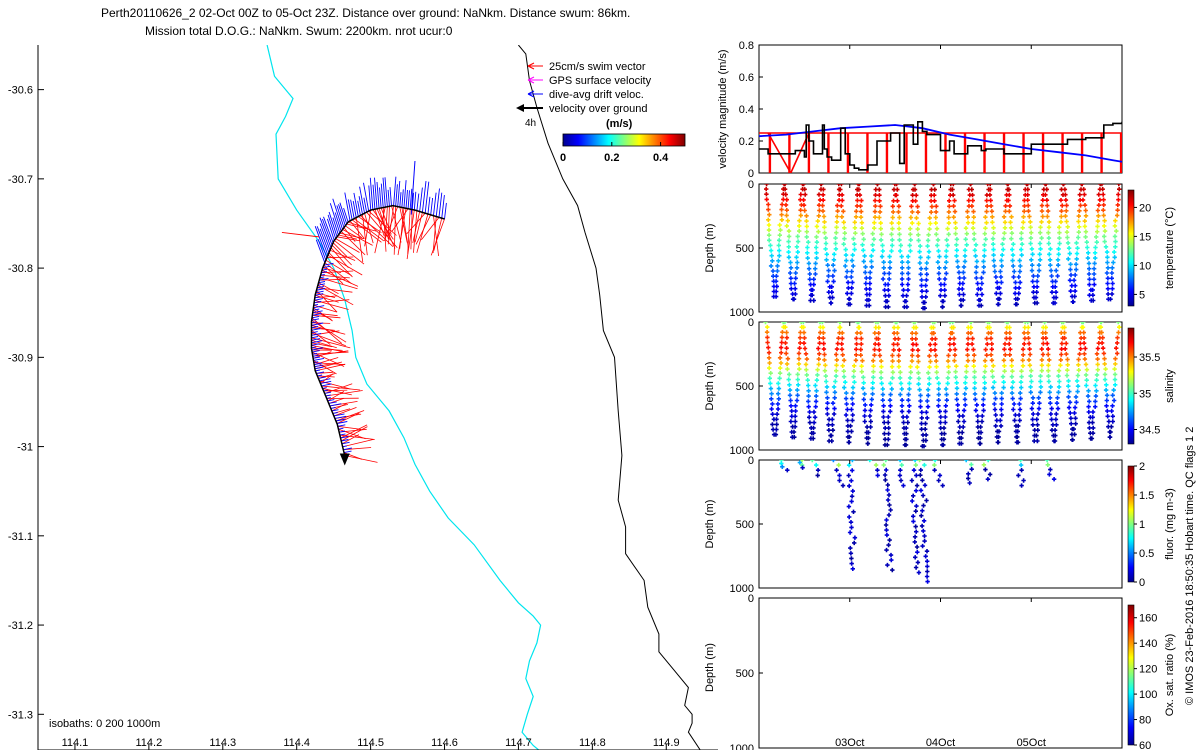 The height and width of the screenshot is (755, 1200). Describe the element at coordinates (1145, 237) in the screenshot. I see `colorbar-tick-label: 15` at that location.